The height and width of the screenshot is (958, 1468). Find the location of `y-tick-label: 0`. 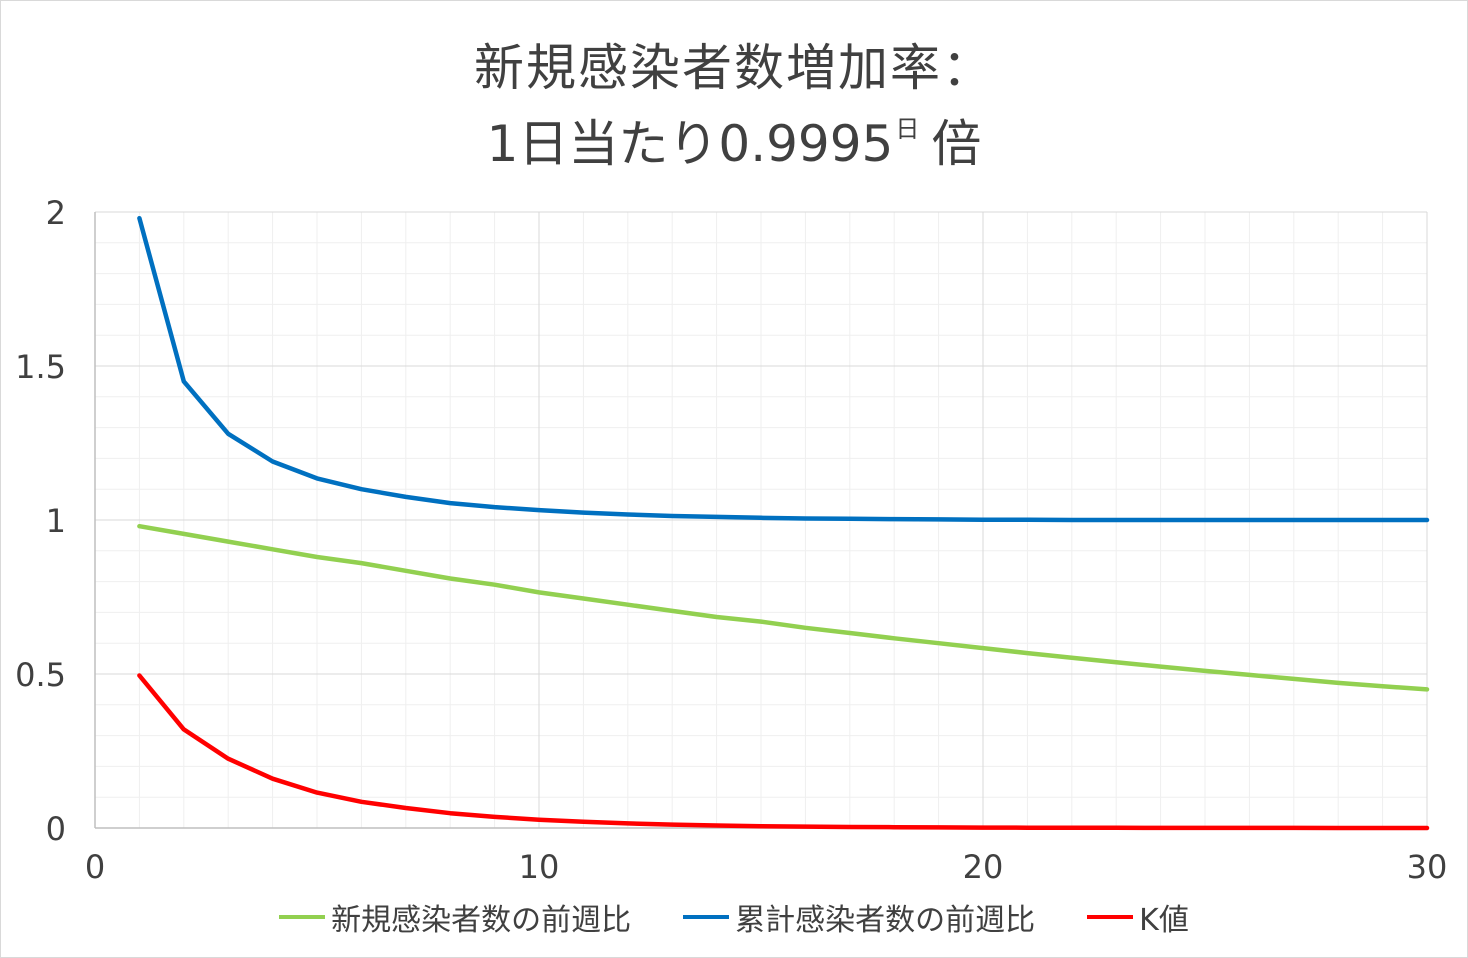

y-tick-label: 0 is located at coordinates (56, 829).